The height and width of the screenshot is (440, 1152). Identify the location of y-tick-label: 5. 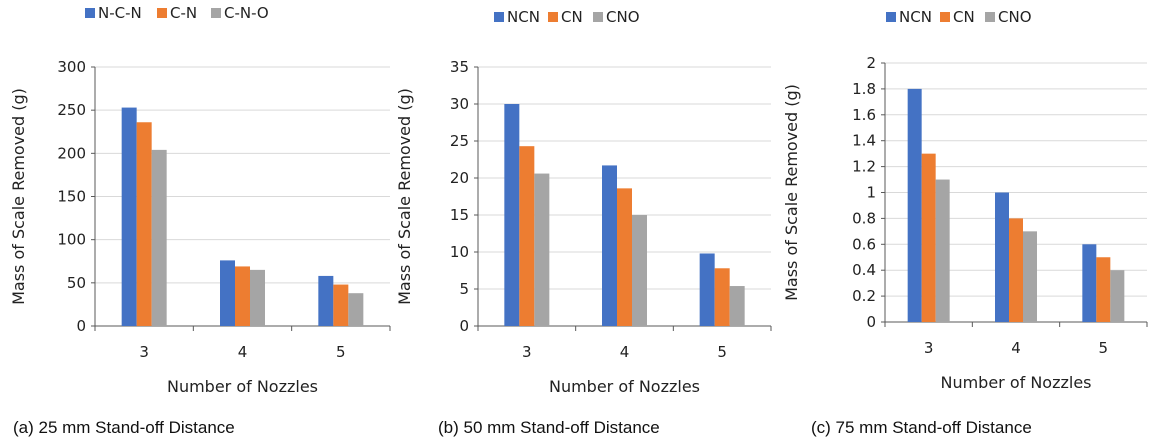
(464, 289).